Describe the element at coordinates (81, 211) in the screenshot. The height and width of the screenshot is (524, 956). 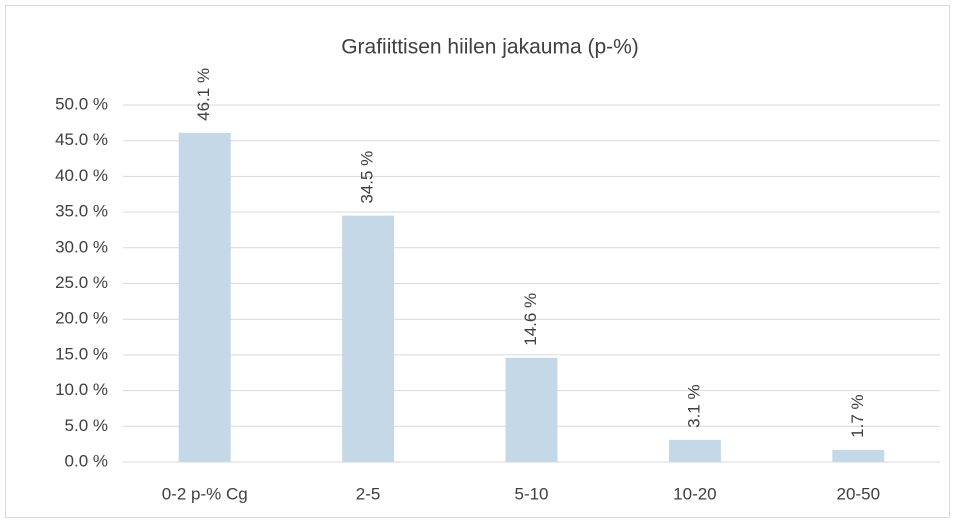
I see `y-tick-label: 35.0 %` at that location.